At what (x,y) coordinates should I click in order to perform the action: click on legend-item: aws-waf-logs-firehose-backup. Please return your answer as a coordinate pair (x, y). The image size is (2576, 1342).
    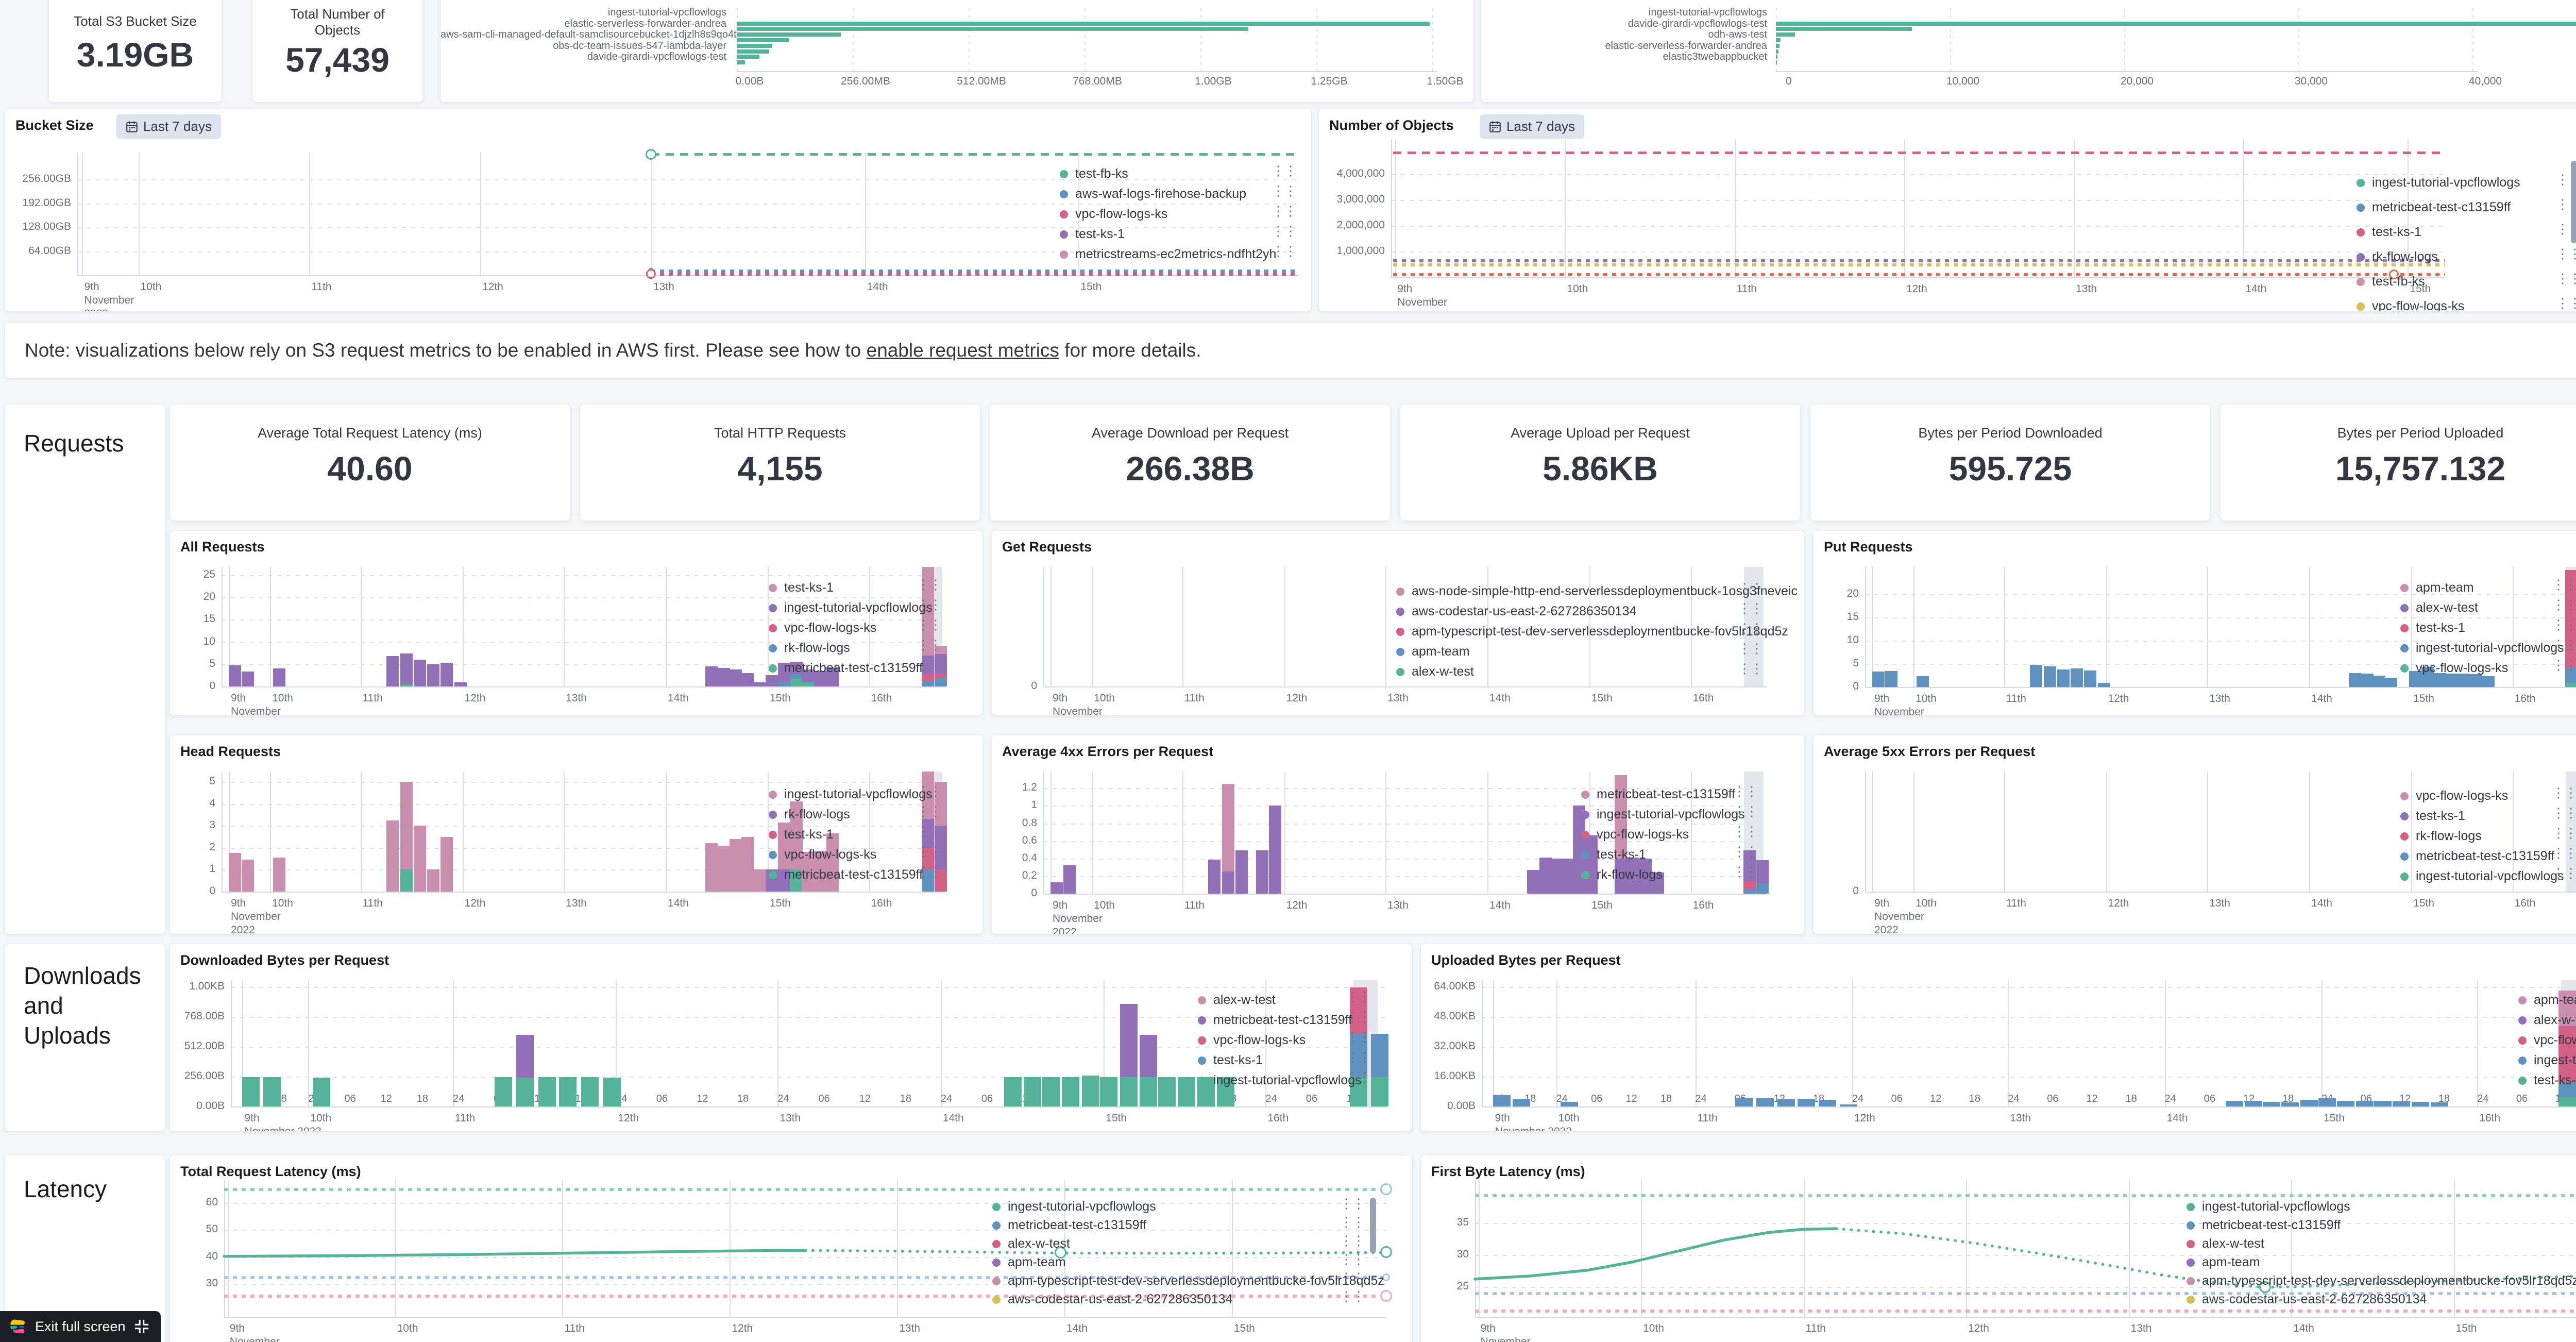
    Looking at the image, I should click on (1153, 194).